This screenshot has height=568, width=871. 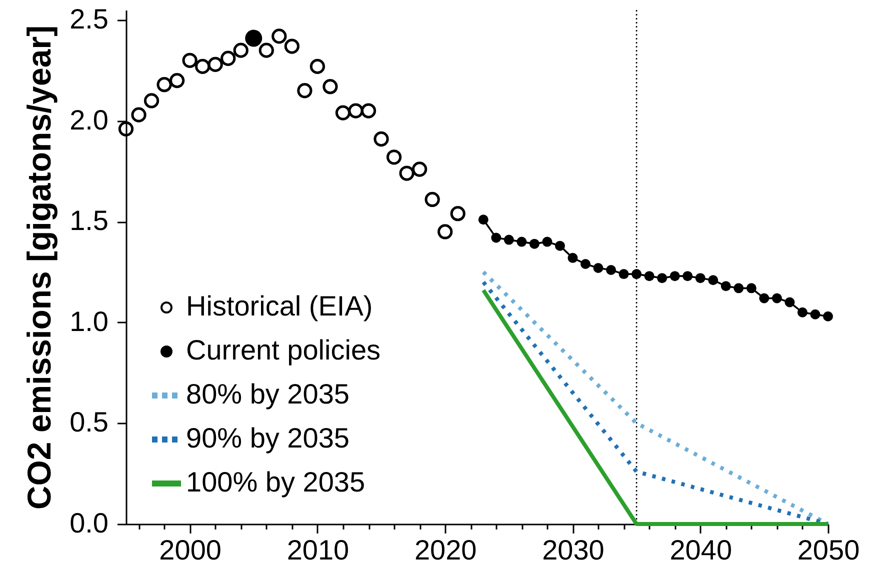 What do you see at coordinates (283, 350) in the screenshot?
I see `legend-label: Current policies` at bounding box center [283, 350].